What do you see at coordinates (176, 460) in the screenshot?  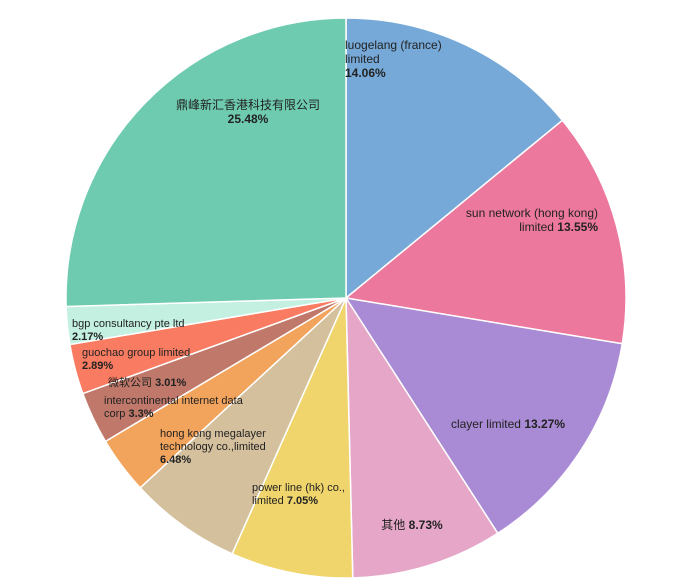 I see `slice-label-percent: 6.48%` at bounding box center [176, 460].